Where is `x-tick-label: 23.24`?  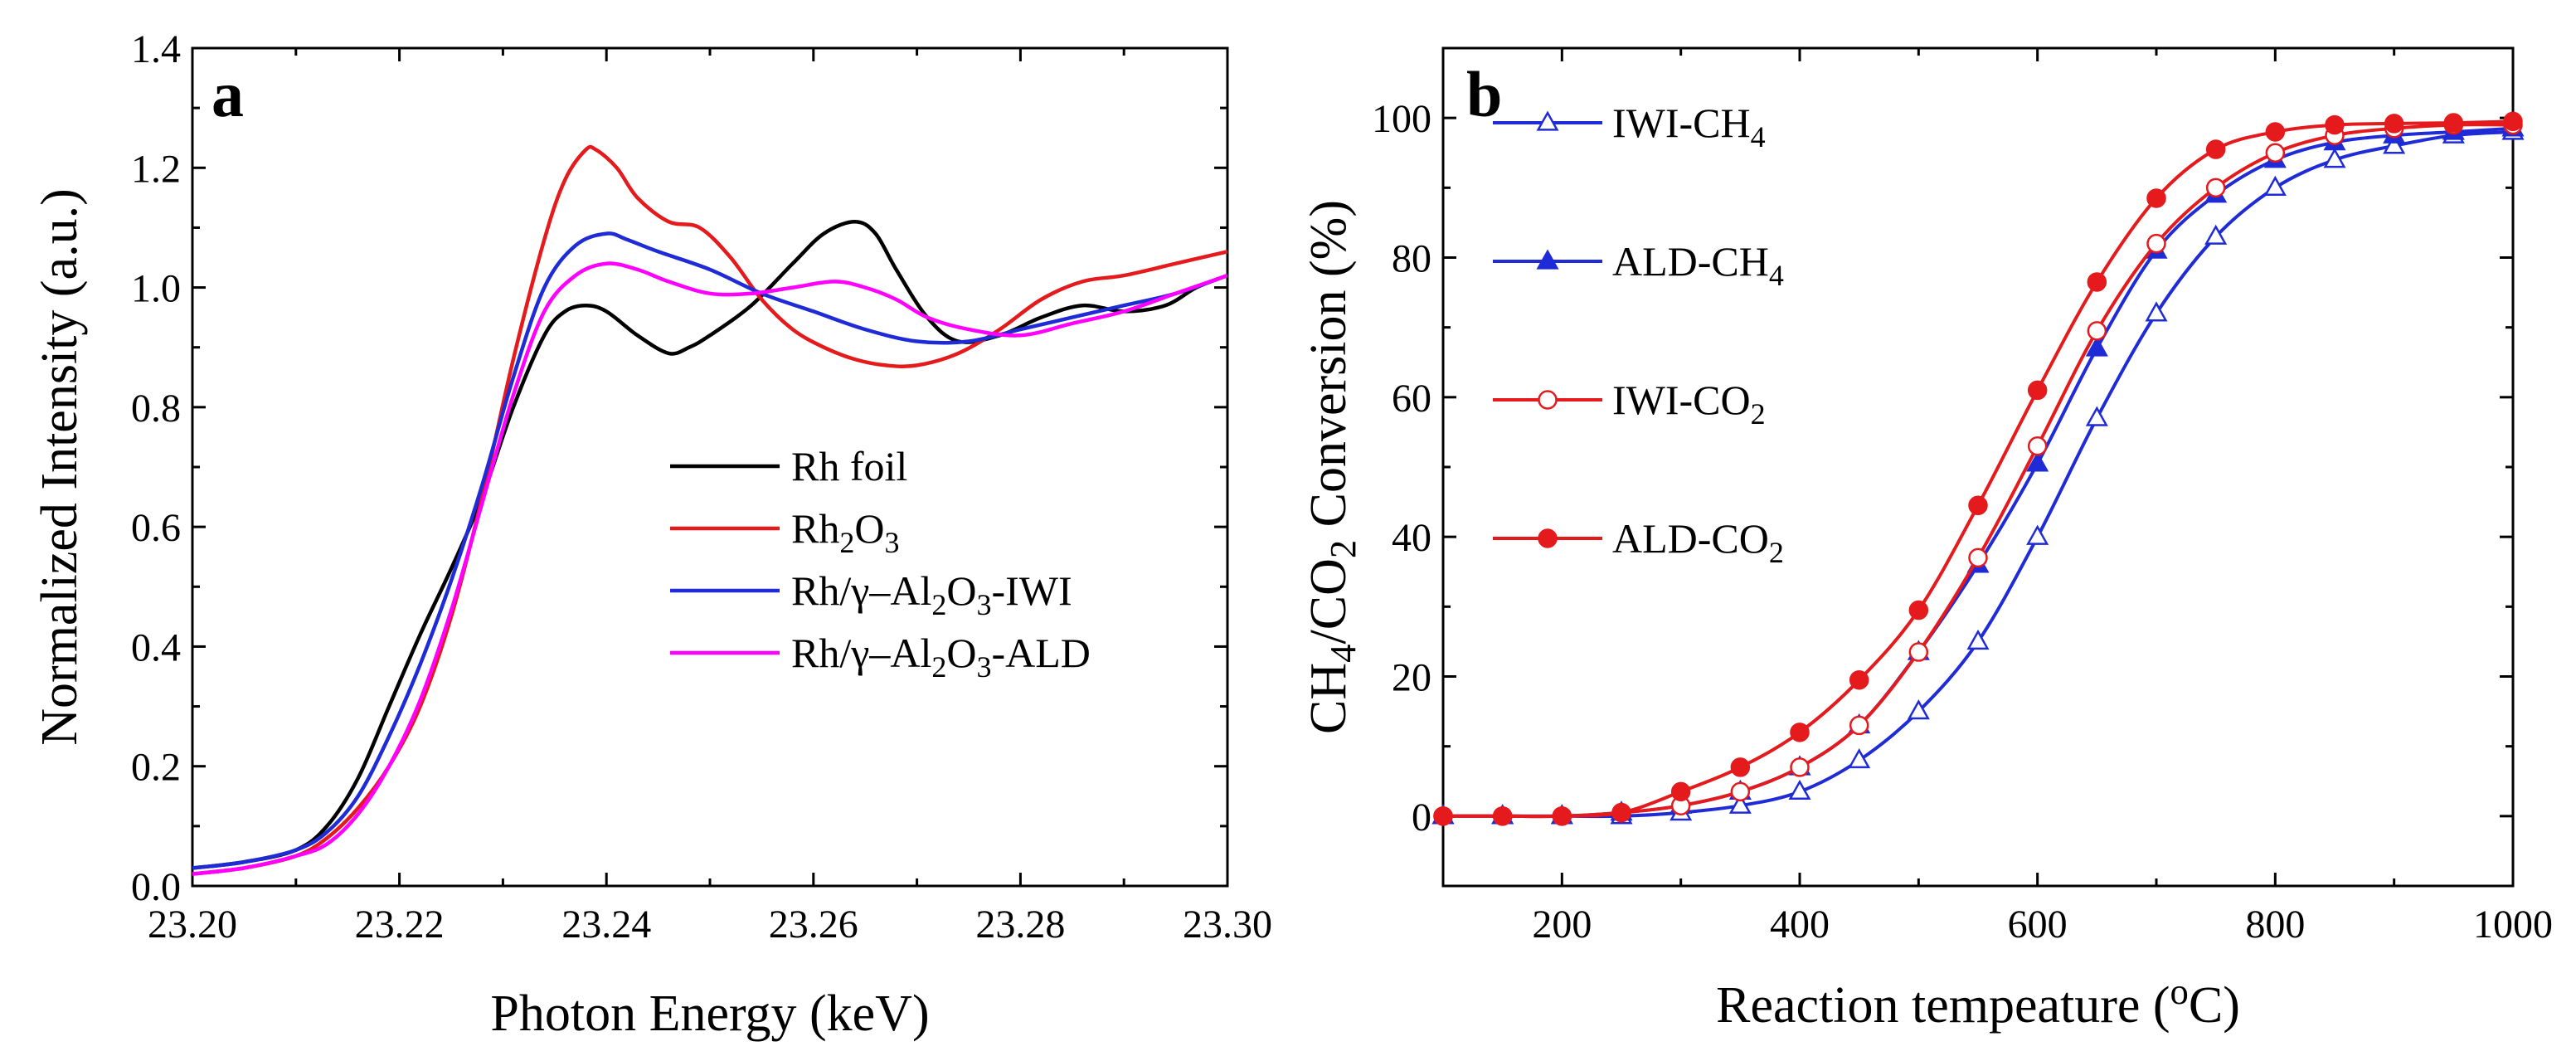
x-tick-label: 23.24 is located at coordinates (606, 925).